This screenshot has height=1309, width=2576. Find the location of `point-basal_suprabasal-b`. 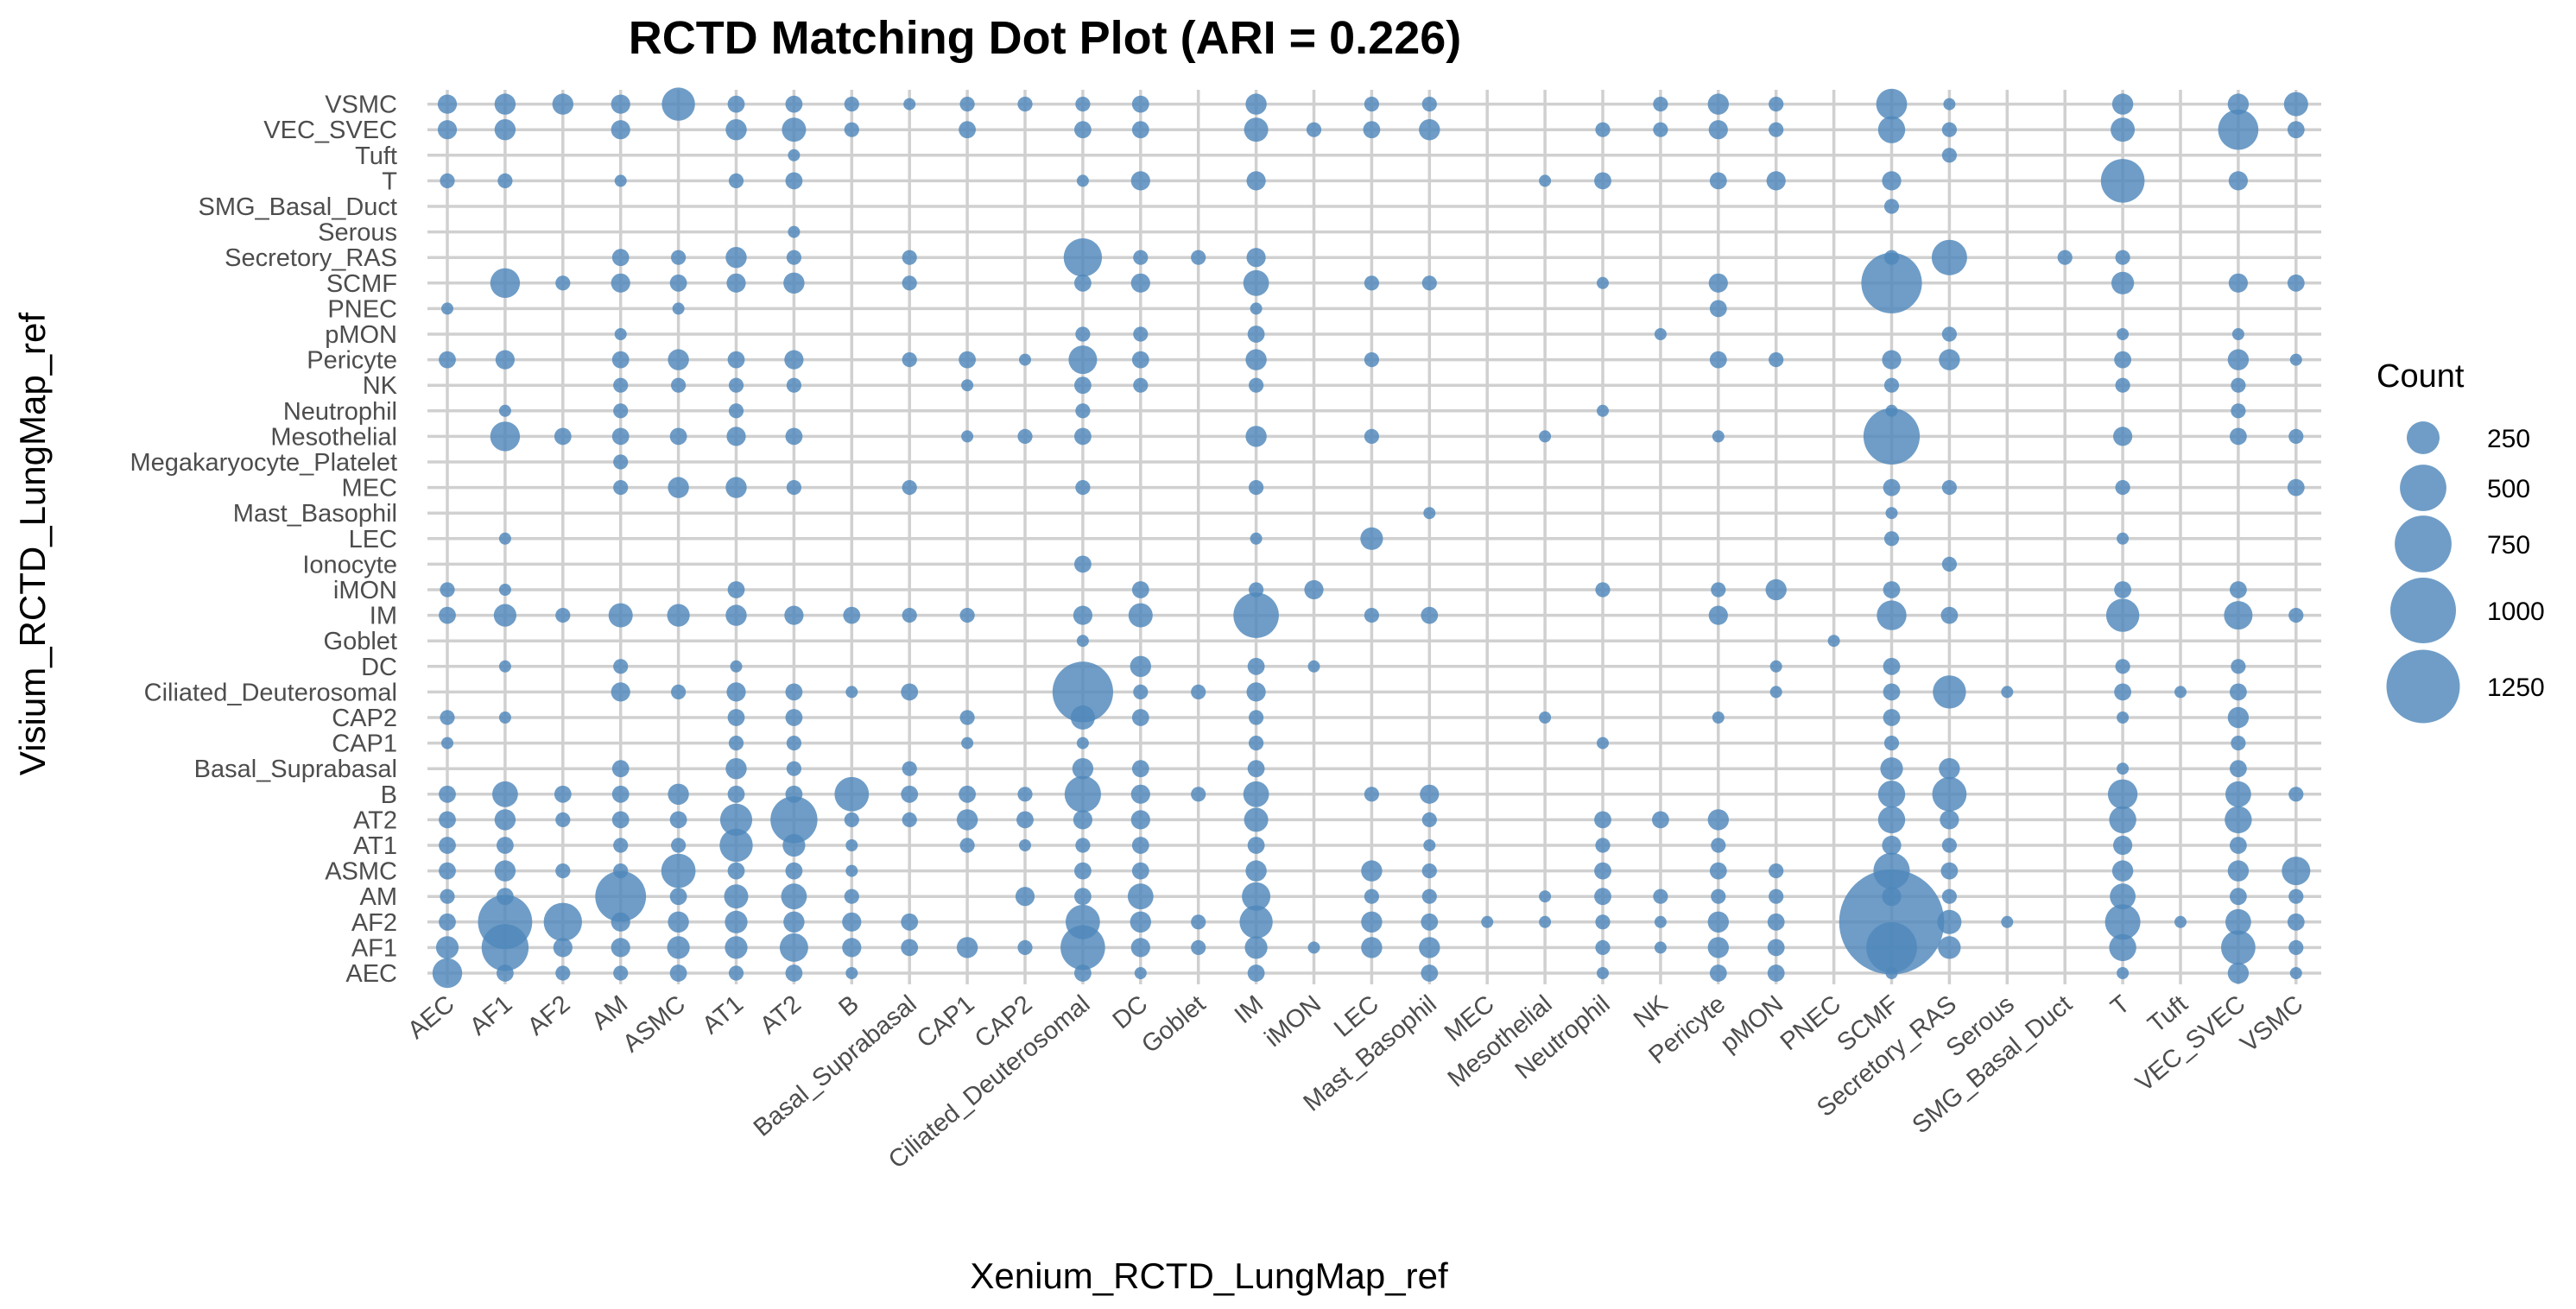

point-basal_suprabasal-b is located at coordinates (910, 794).